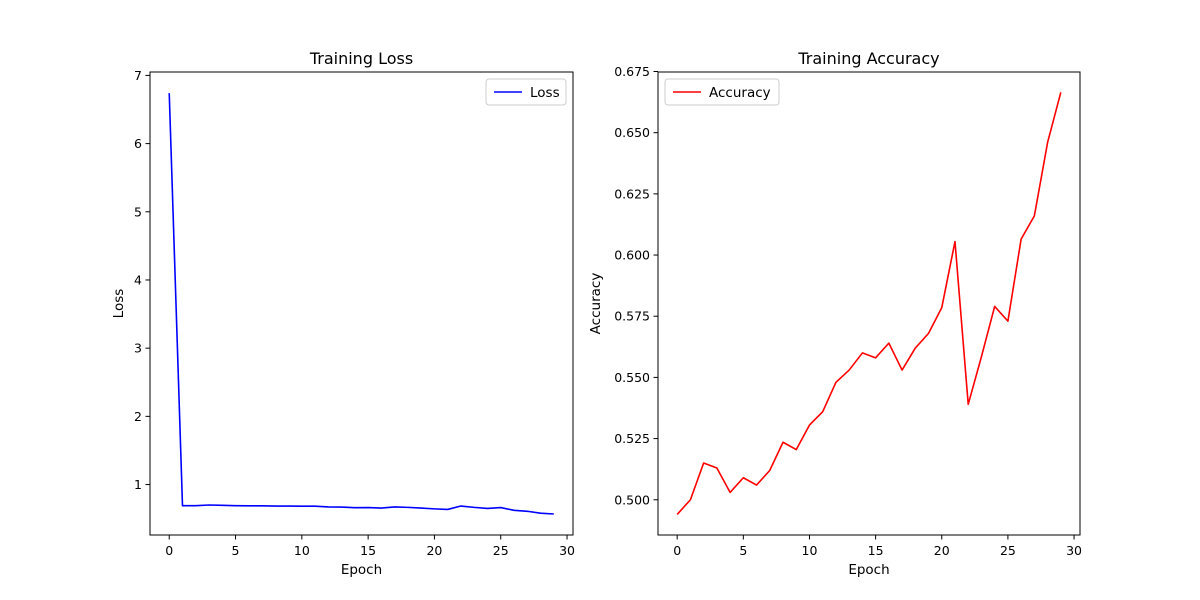  What do you see at coordinates (876, 550) in the screenshot?
I see `accuracy-x-tick-label: 15` at bounding box center [876, 550].